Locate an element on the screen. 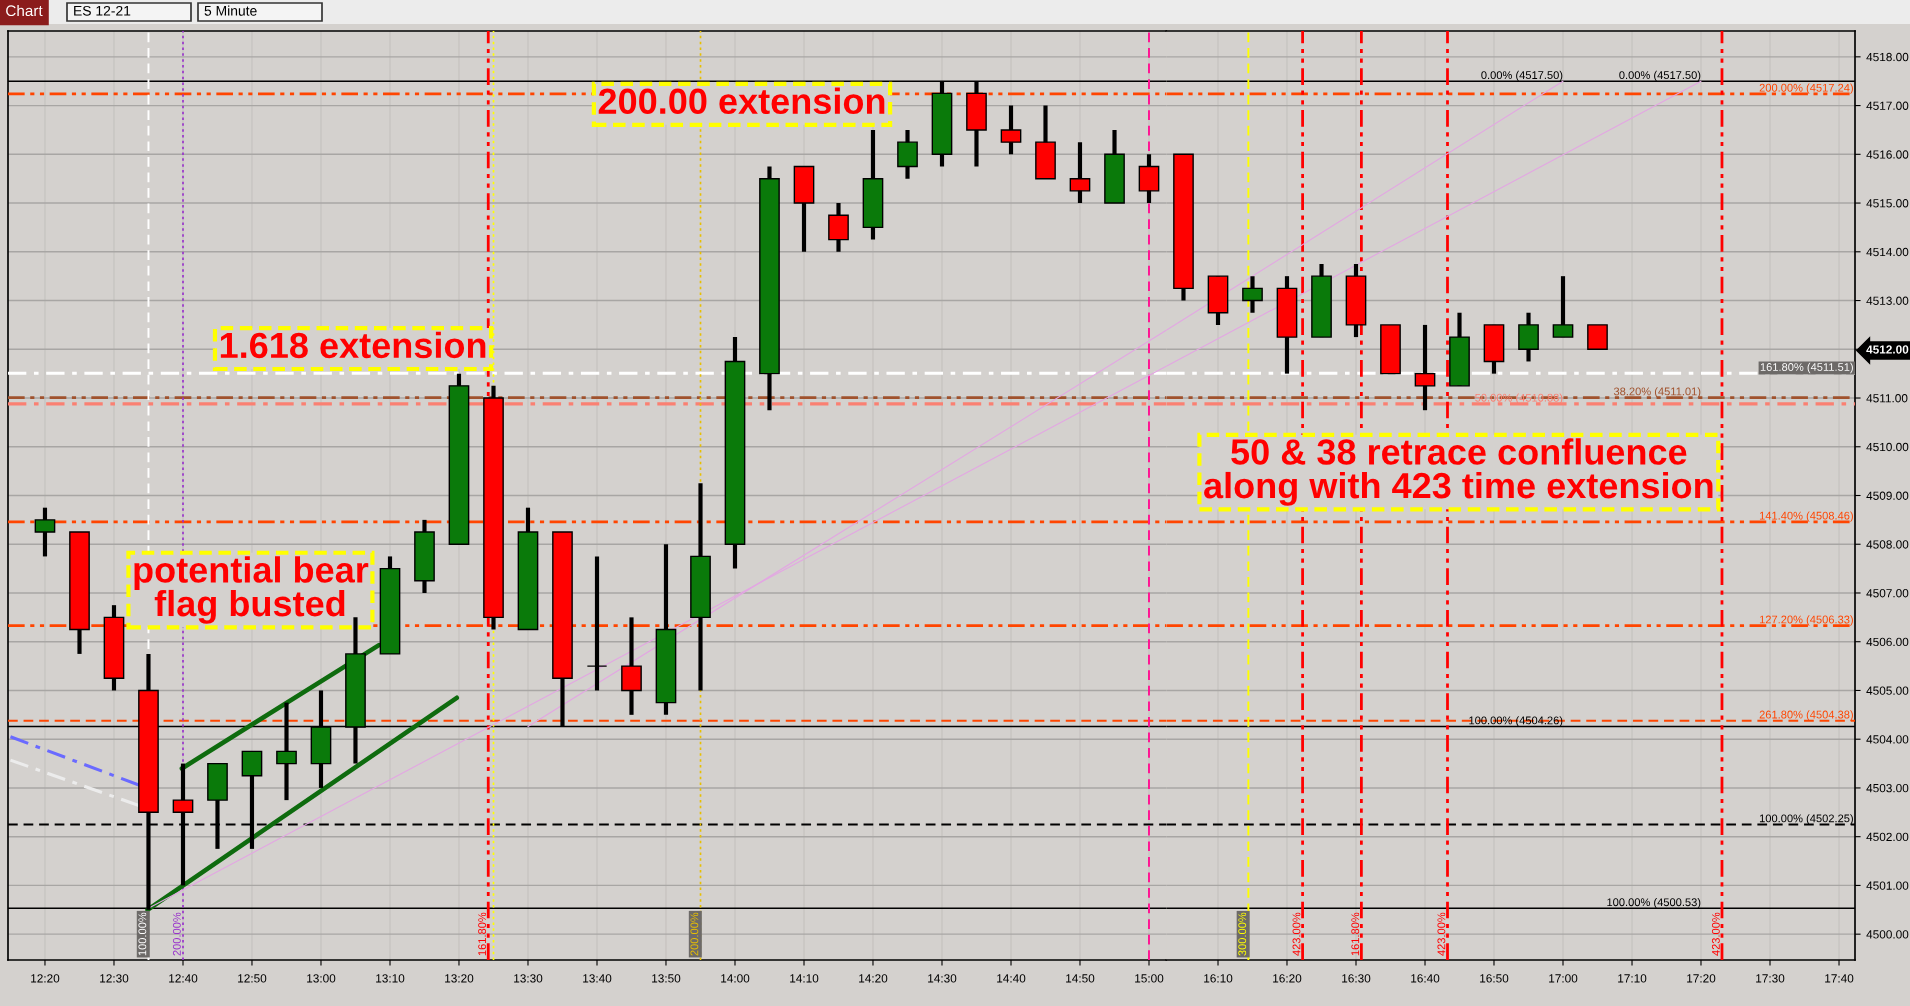 The image size is (1910, 1006). x-tick-label: 13:20 is located at coordinates (459, 978).